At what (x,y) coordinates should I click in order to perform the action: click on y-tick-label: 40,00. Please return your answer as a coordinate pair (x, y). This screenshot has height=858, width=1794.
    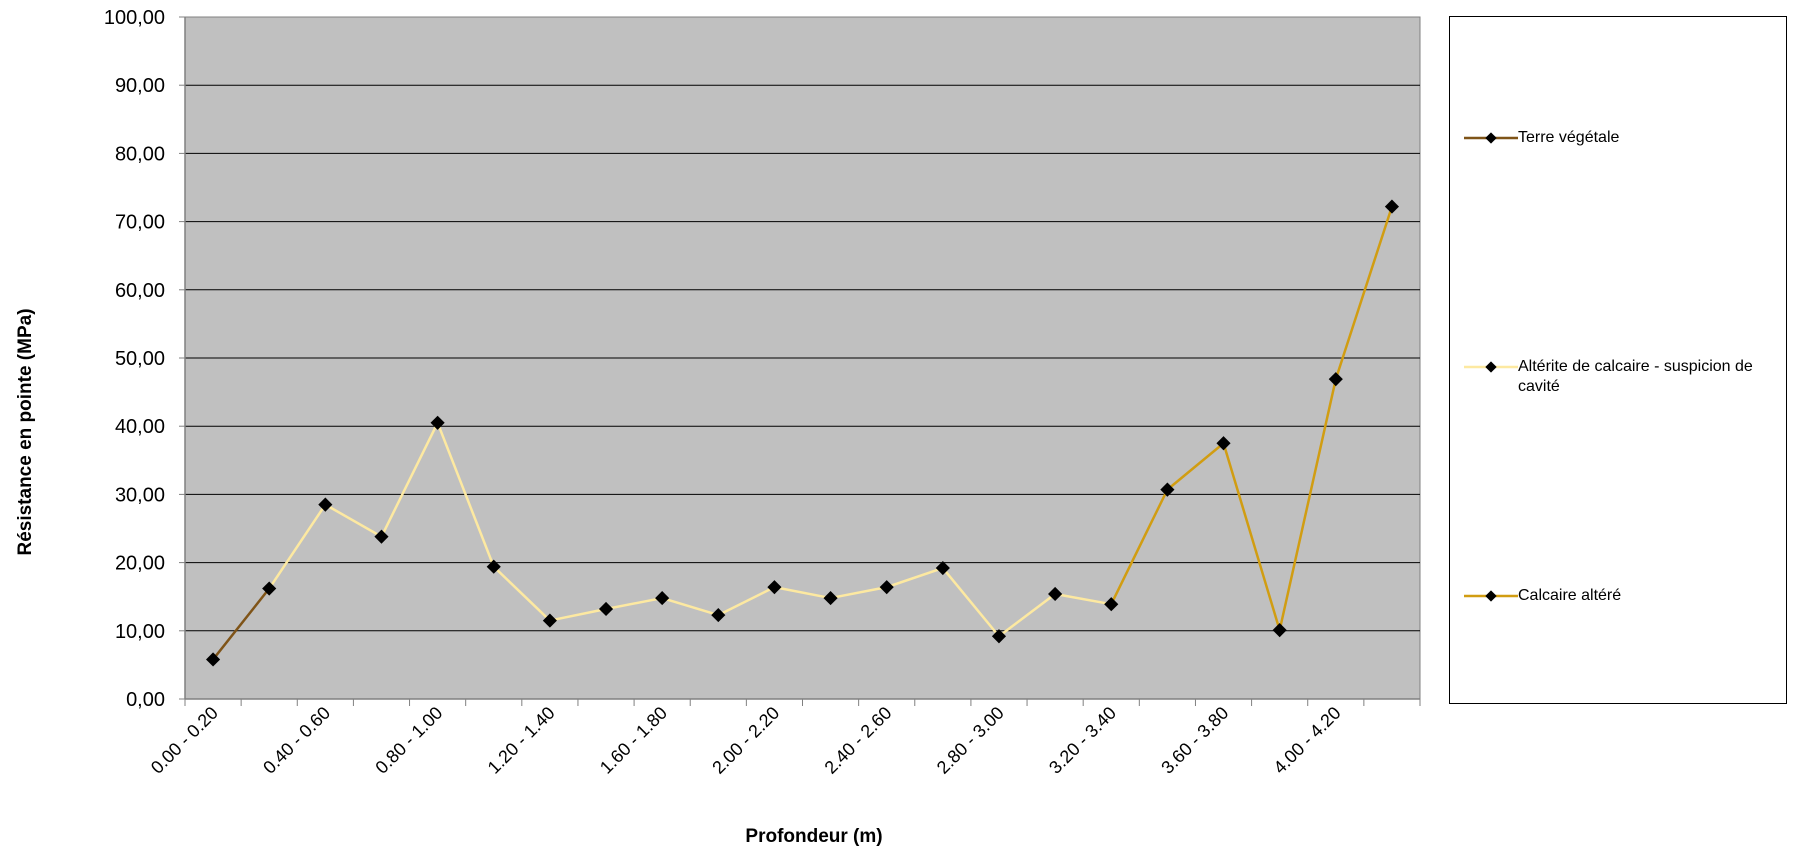
    Looking at the image, I should click on (140, 427).